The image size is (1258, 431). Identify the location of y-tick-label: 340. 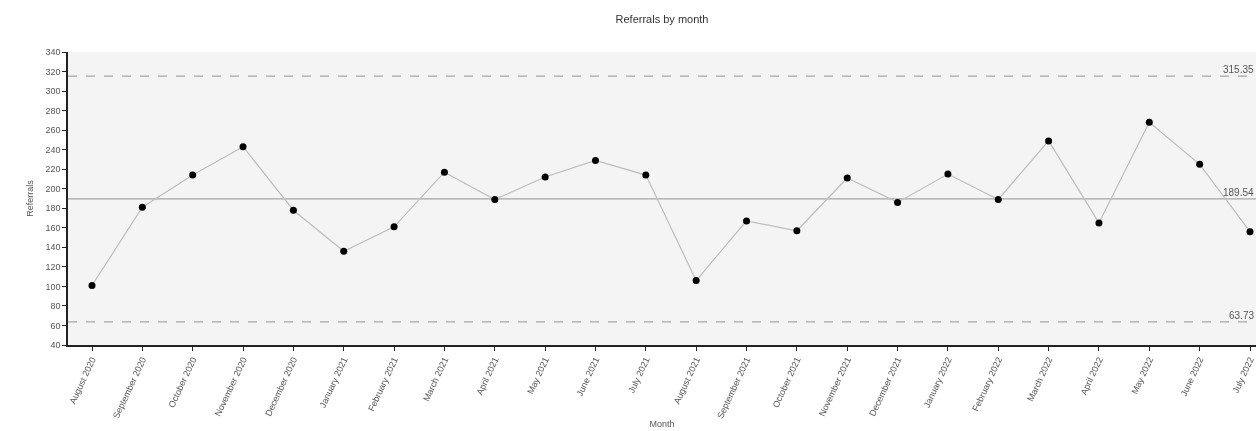
(53, 52).